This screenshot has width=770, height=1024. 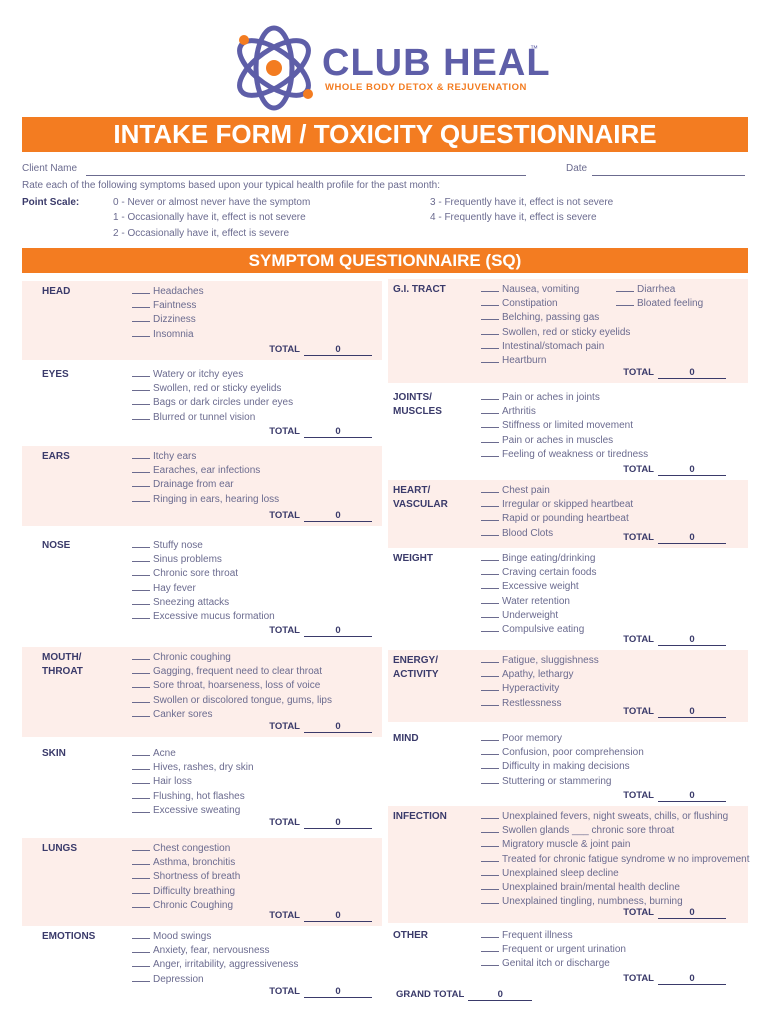 I want to click on symptom: Sore throat, hoarseness, loss of voice, so click(x=226, y=685).